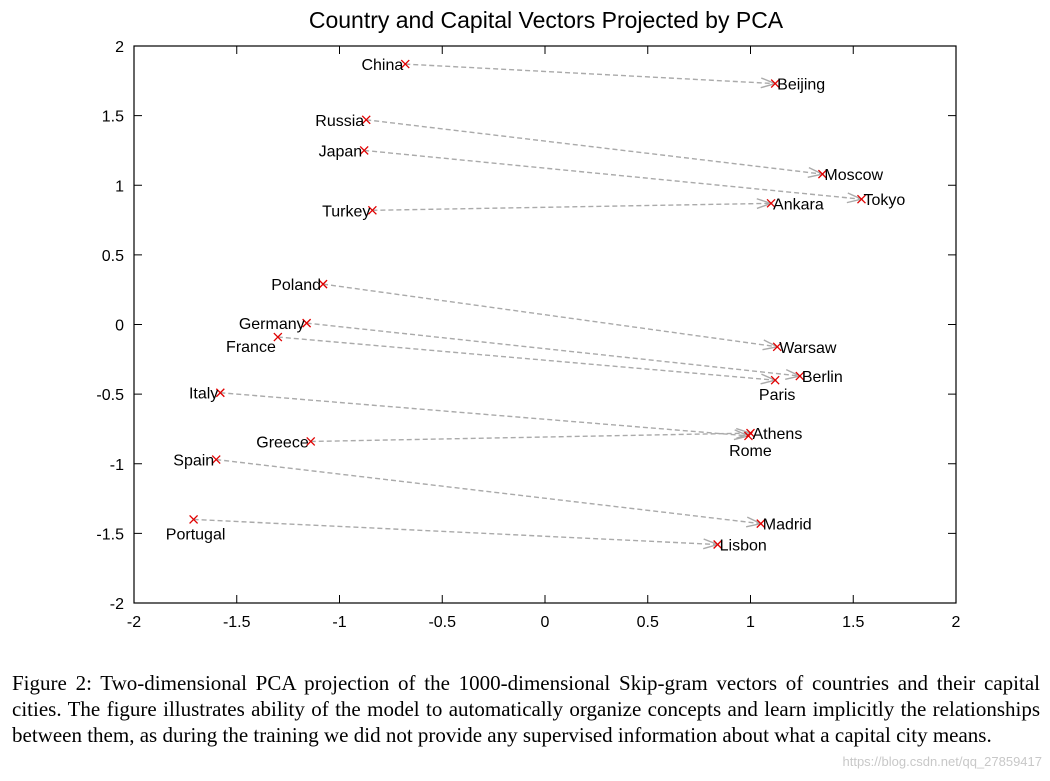 This screenshot has width=1050, height=781. Describe the element at coordinates (134, 622) in the screenshot. I see `x-tick-label: -2` at that location.